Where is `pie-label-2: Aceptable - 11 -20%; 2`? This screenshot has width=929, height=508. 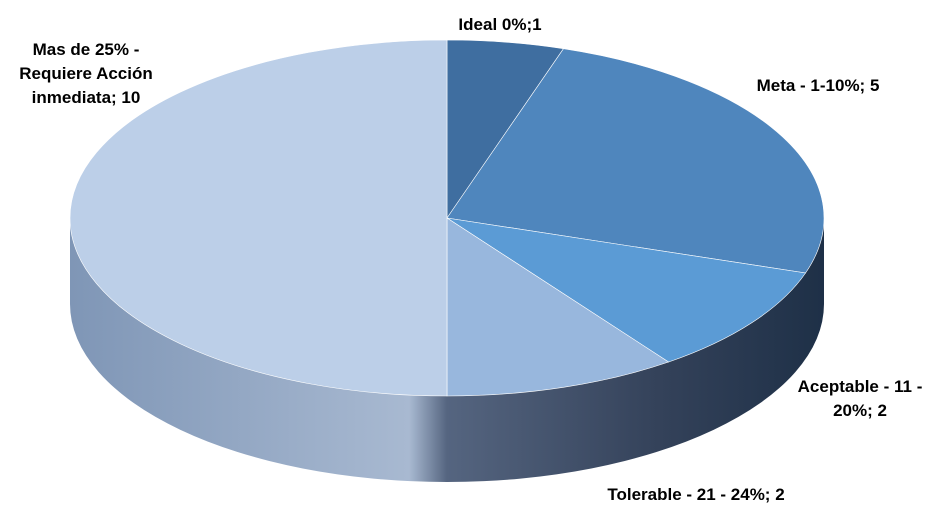
pie-label-2: Aceptable - 11 -20%; 2 is located at coordinates (860, 398).